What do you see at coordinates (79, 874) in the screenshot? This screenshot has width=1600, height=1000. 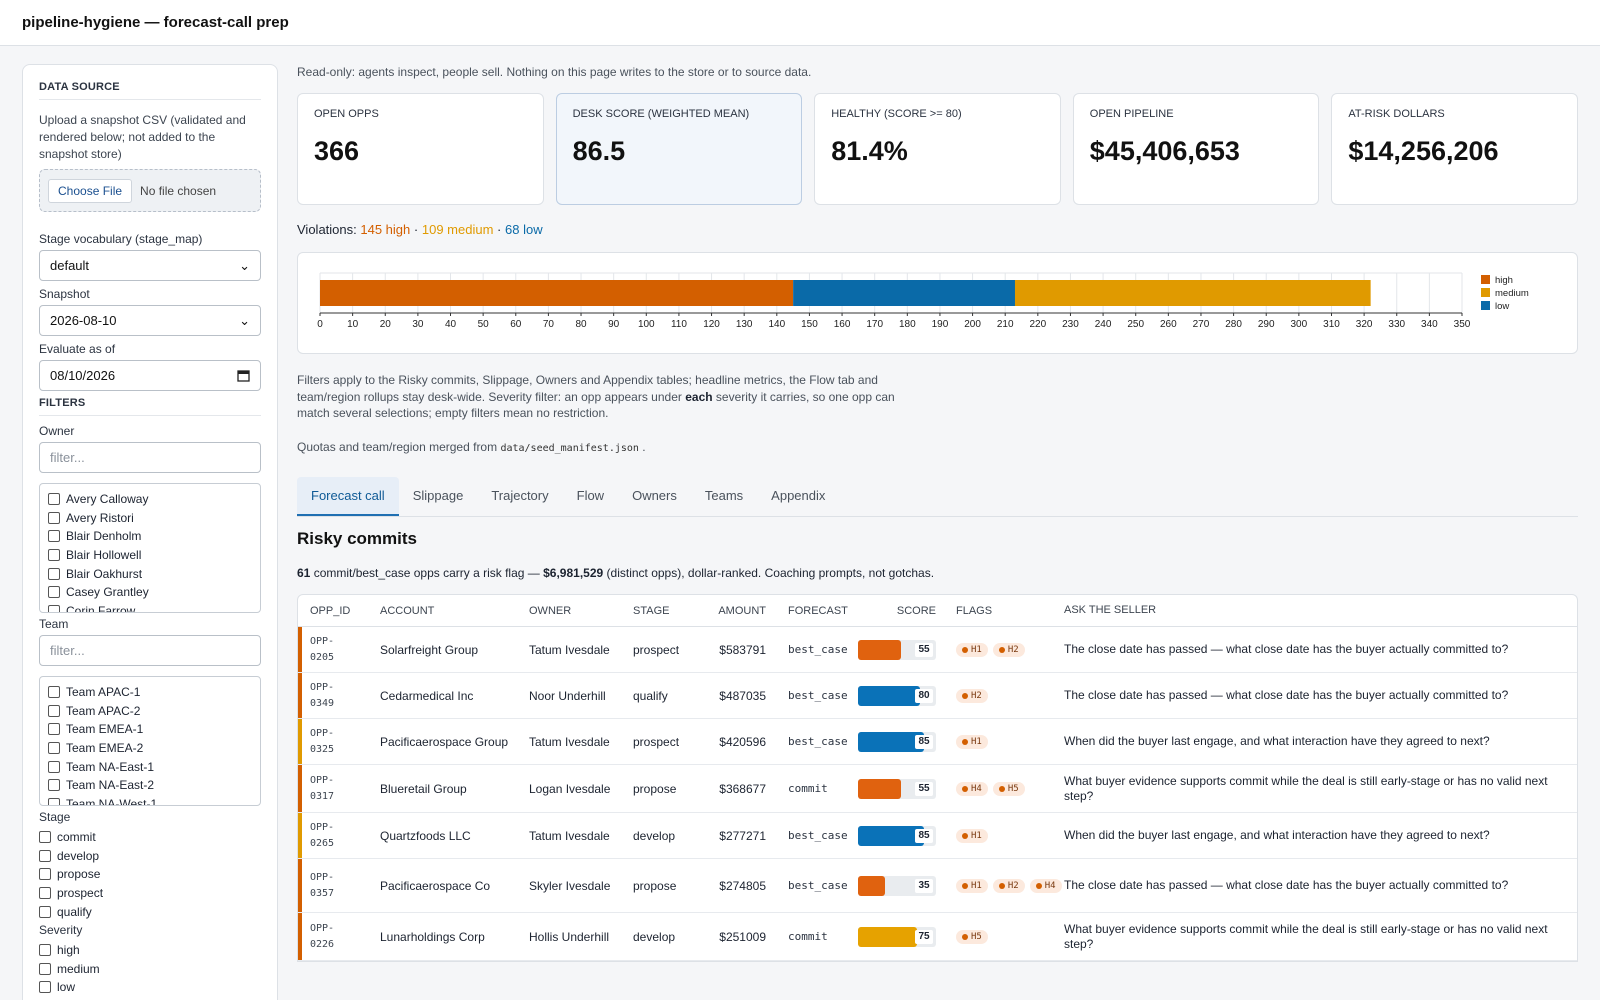 I see `option-label: propose` at bounding box center [79, 874].